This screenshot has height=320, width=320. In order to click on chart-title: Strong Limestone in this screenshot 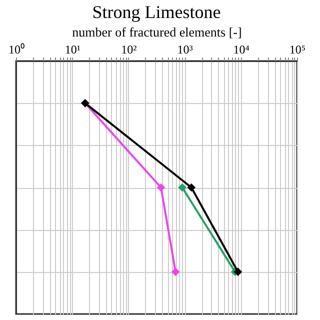, I will do `click(156, 12)`.